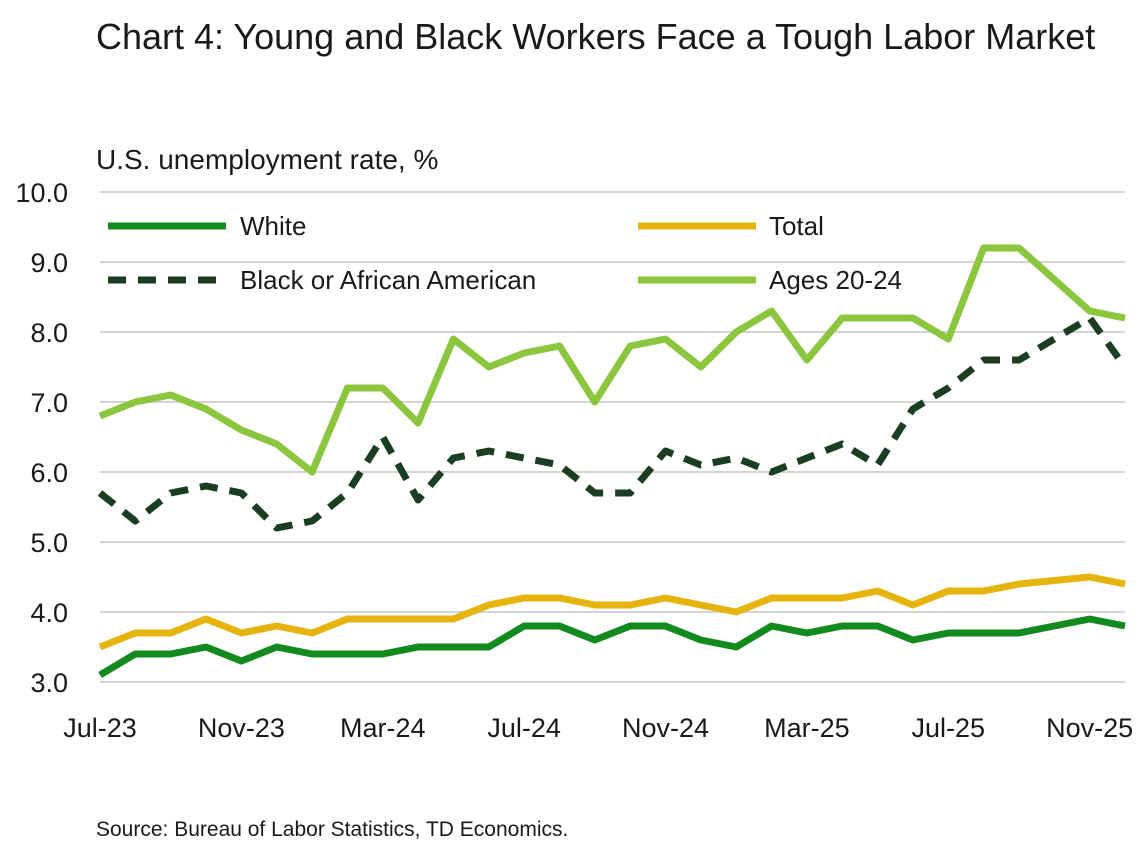 The image size is (1142, 850). I want to click on series-line-white, so click(612, 647).